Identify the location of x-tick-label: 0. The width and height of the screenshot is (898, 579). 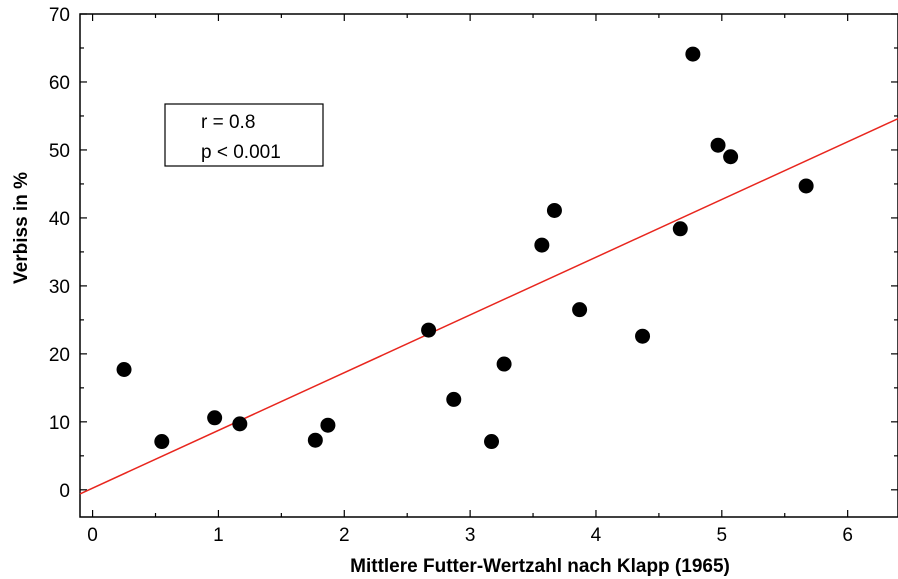
(92, 535).